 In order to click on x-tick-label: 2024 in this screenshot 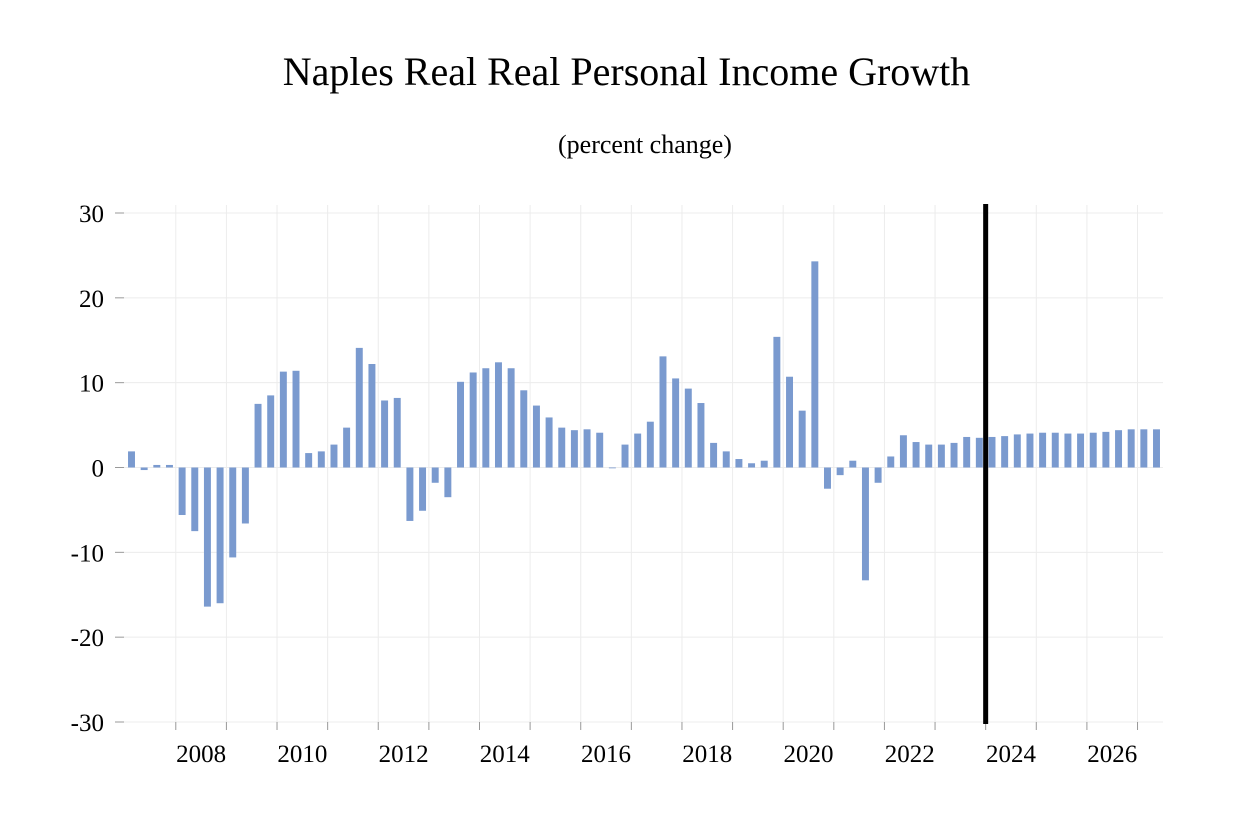, I will do `click(1011, 754)`.